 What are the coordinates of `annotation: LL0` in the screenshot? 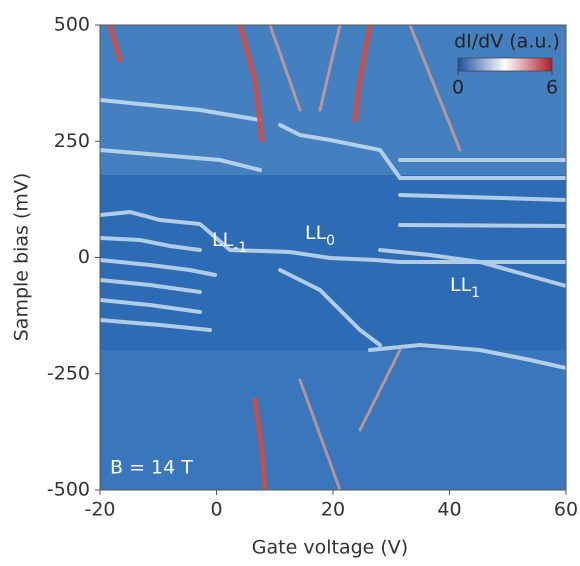 It's located at (320, 236).